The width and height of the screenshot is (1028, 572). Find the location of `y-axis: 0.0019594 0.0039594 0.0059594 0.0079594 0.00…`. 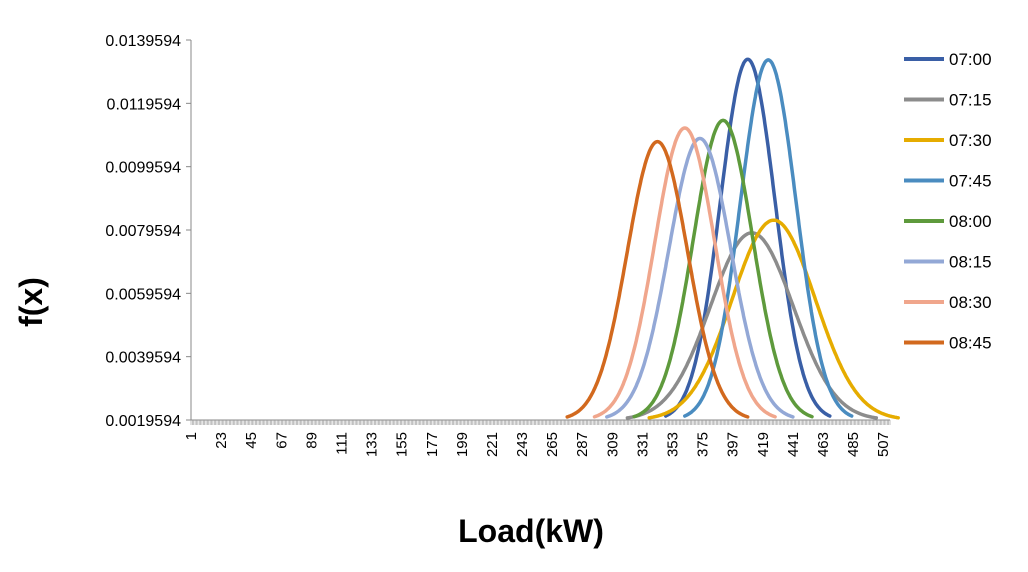

y-axis: 0.0019594 0.0039594 0.0059594 0.0079594 0.00… is located at coordinates (148, 231).